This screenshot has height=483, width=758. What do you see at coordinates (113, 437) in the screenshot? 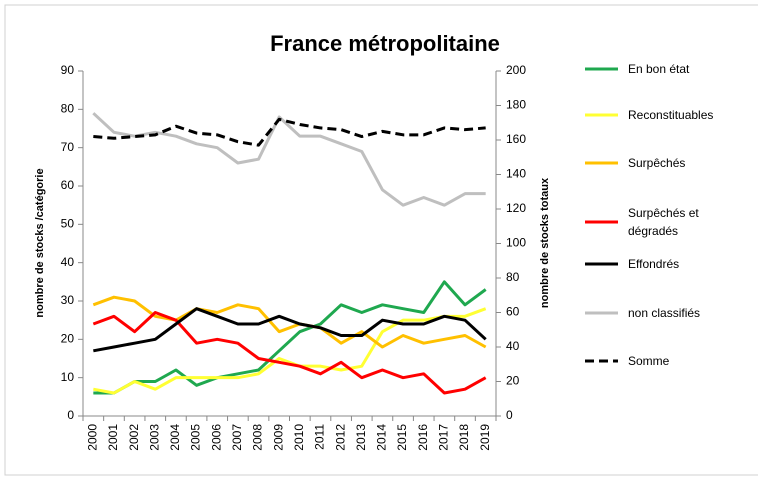
I see `x-tick-label: 2001` at bounding box center [113, 437].